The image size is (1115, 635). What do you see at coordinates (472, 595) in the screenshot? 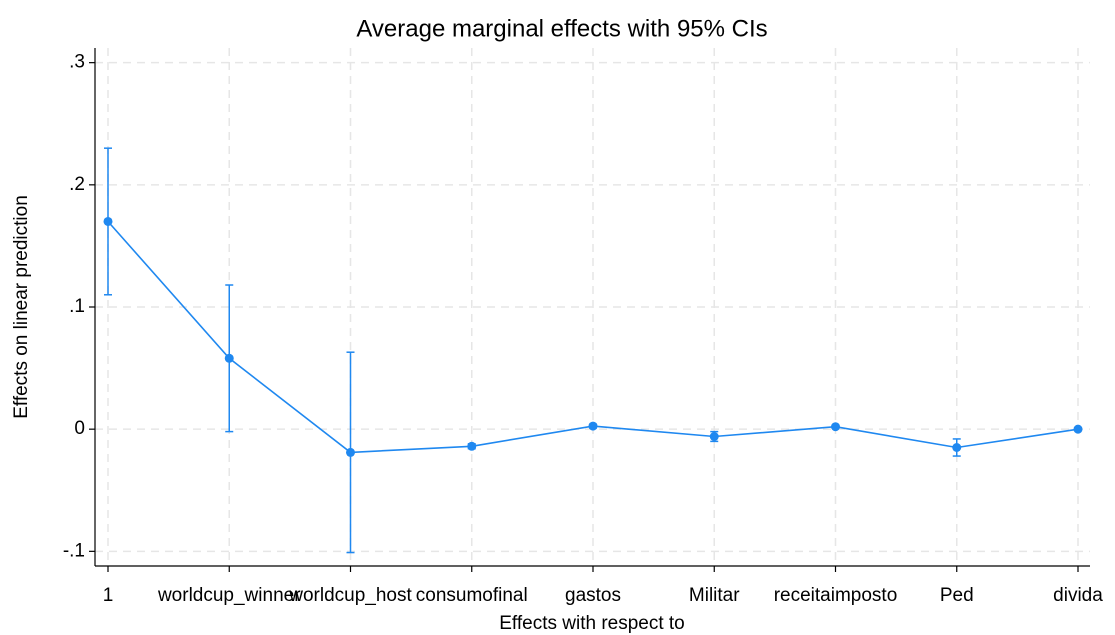
I see `x-tick-label: consumofinal` at bounding box center [472, 595].